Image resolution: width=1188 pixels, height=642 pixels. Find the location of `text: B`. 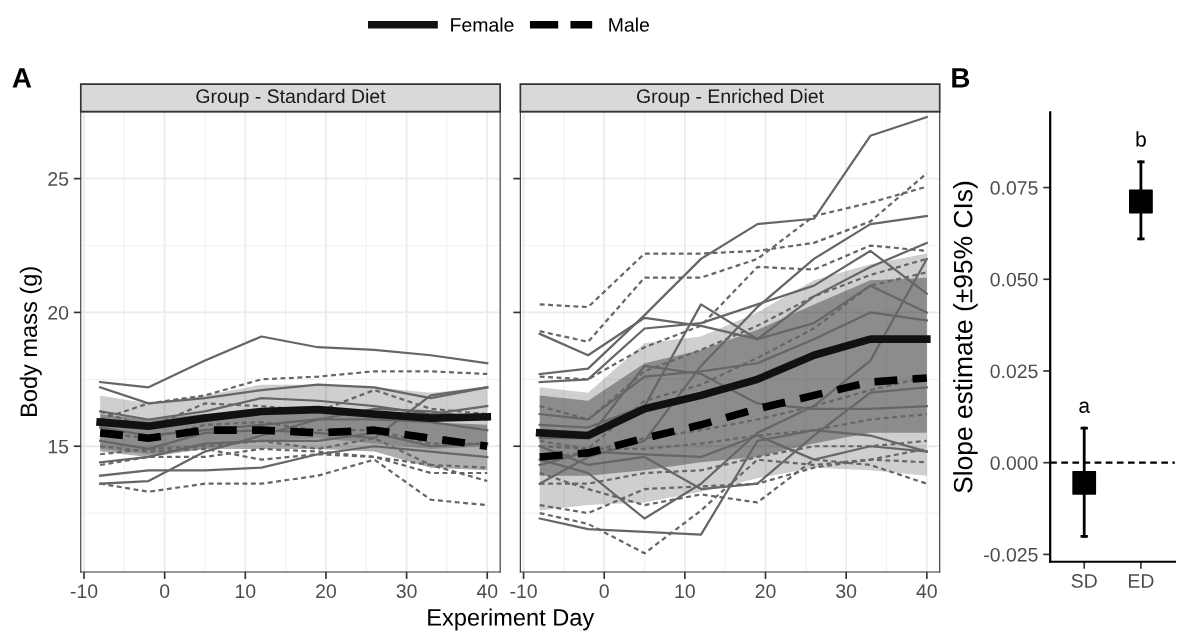

text: B is located at coordinates (961, 78).